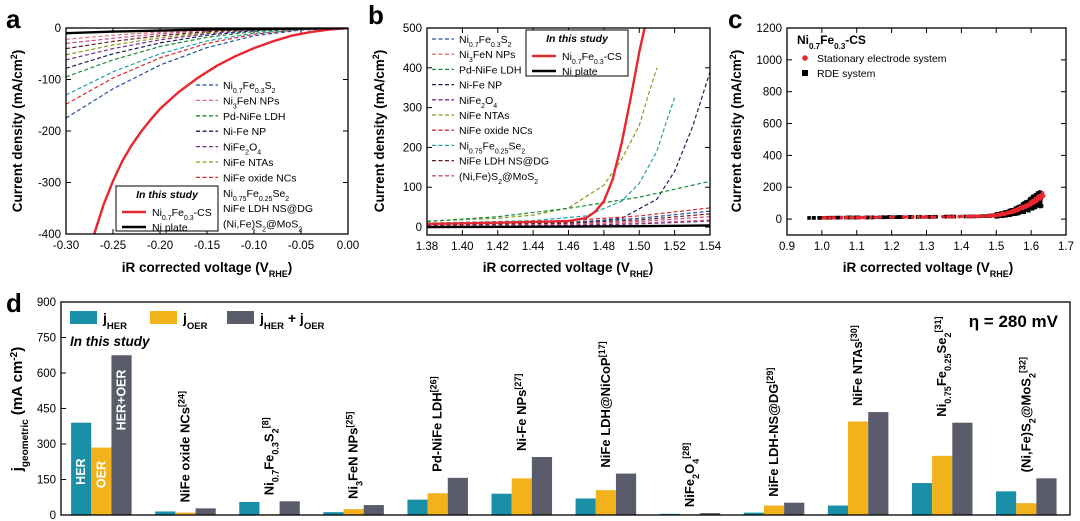 The width and height of the screenshot is (1080, 521). What do you see at coordinates (1014, 321) in the screenshot?
I see `eta-annotation: η = 280 mV` at bounding box center [1014, 321].